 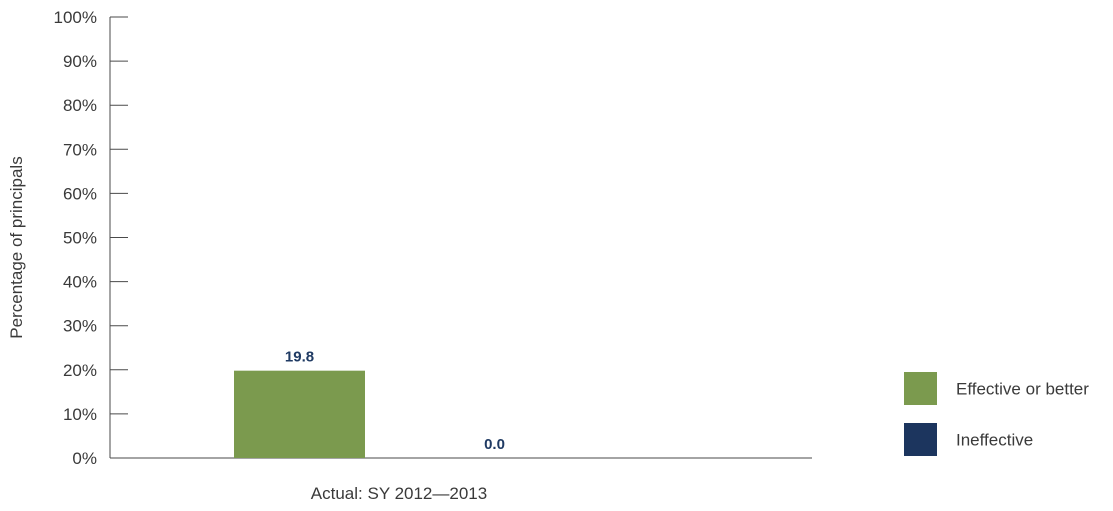 I want to click on legend-label: Ineffective, so click(x=994, y=440).